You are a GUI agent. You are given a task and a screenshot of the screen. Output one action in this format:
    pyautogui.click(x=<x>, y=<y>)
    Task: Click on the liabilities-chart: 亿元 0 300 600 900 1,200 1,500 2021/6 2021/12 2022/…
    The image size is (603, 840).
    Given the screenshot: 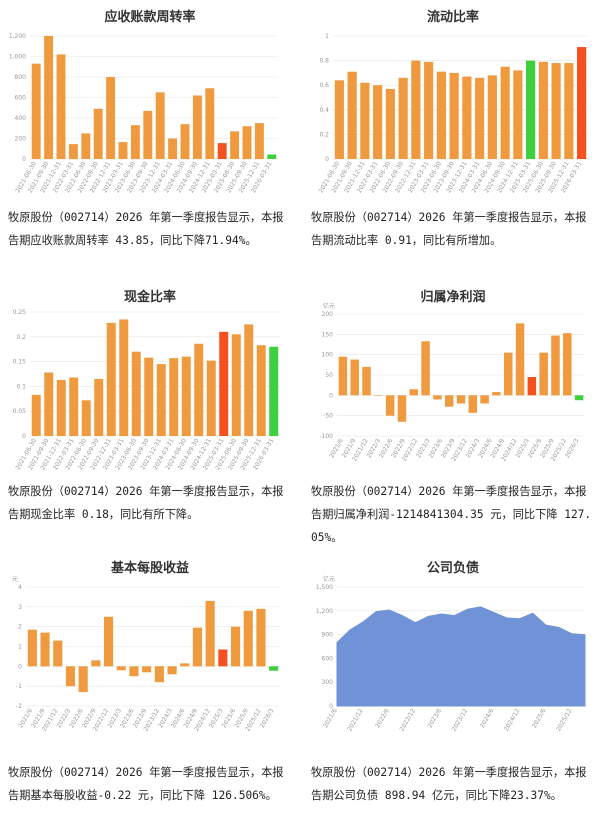 What is the action you would take?
    pyautogui.click(x=451, y=654)
    